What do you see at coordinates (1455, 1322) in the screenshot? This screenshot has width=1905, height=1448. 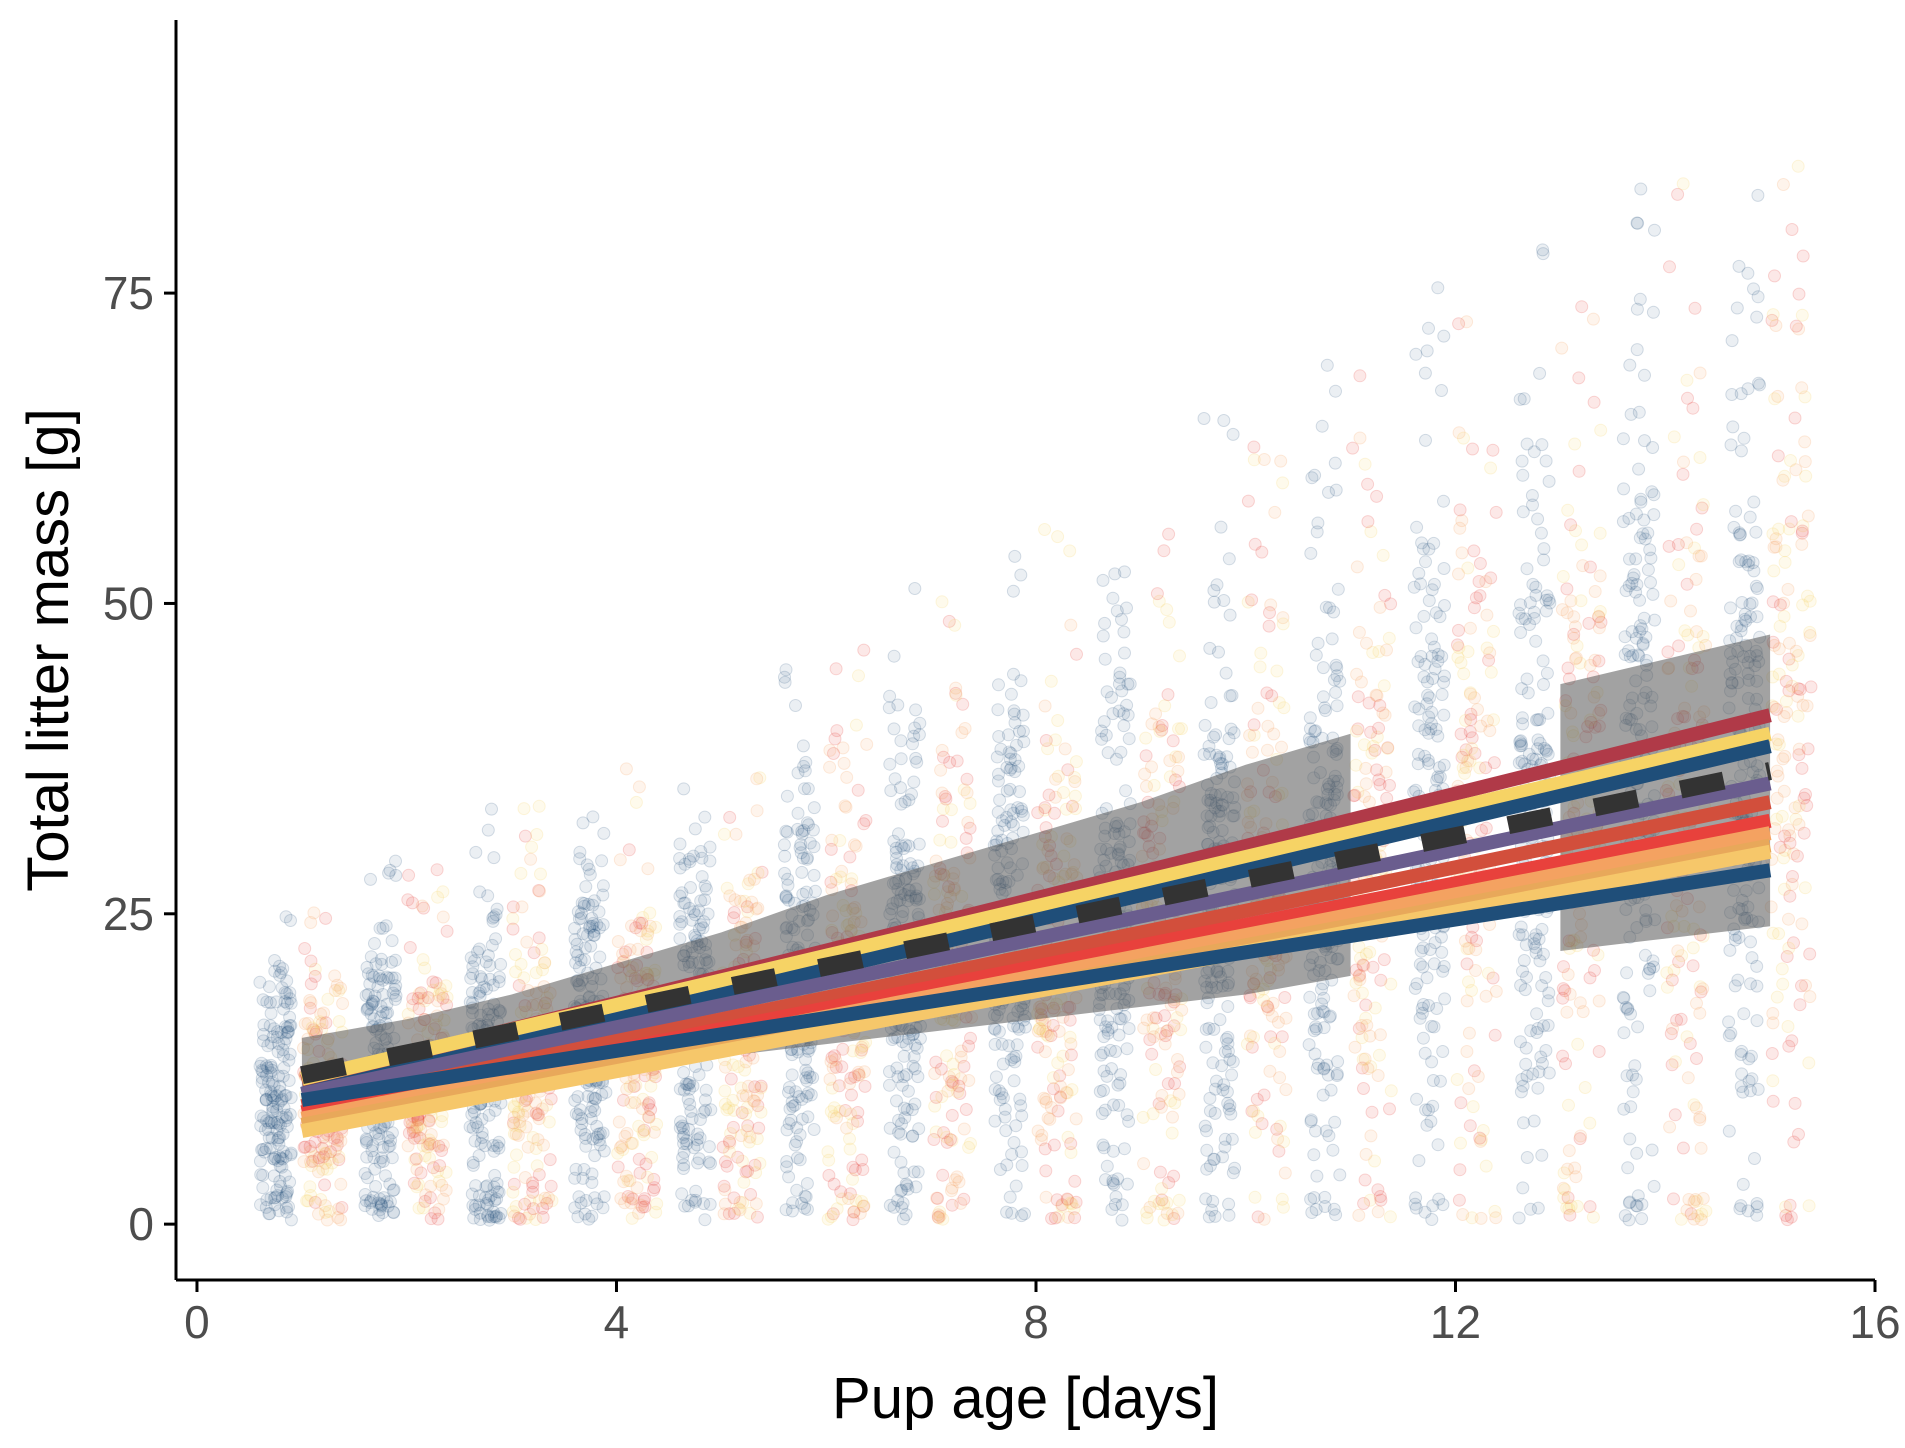 I see `x-tick-label: 12` at bounding box center [1455, 1322].